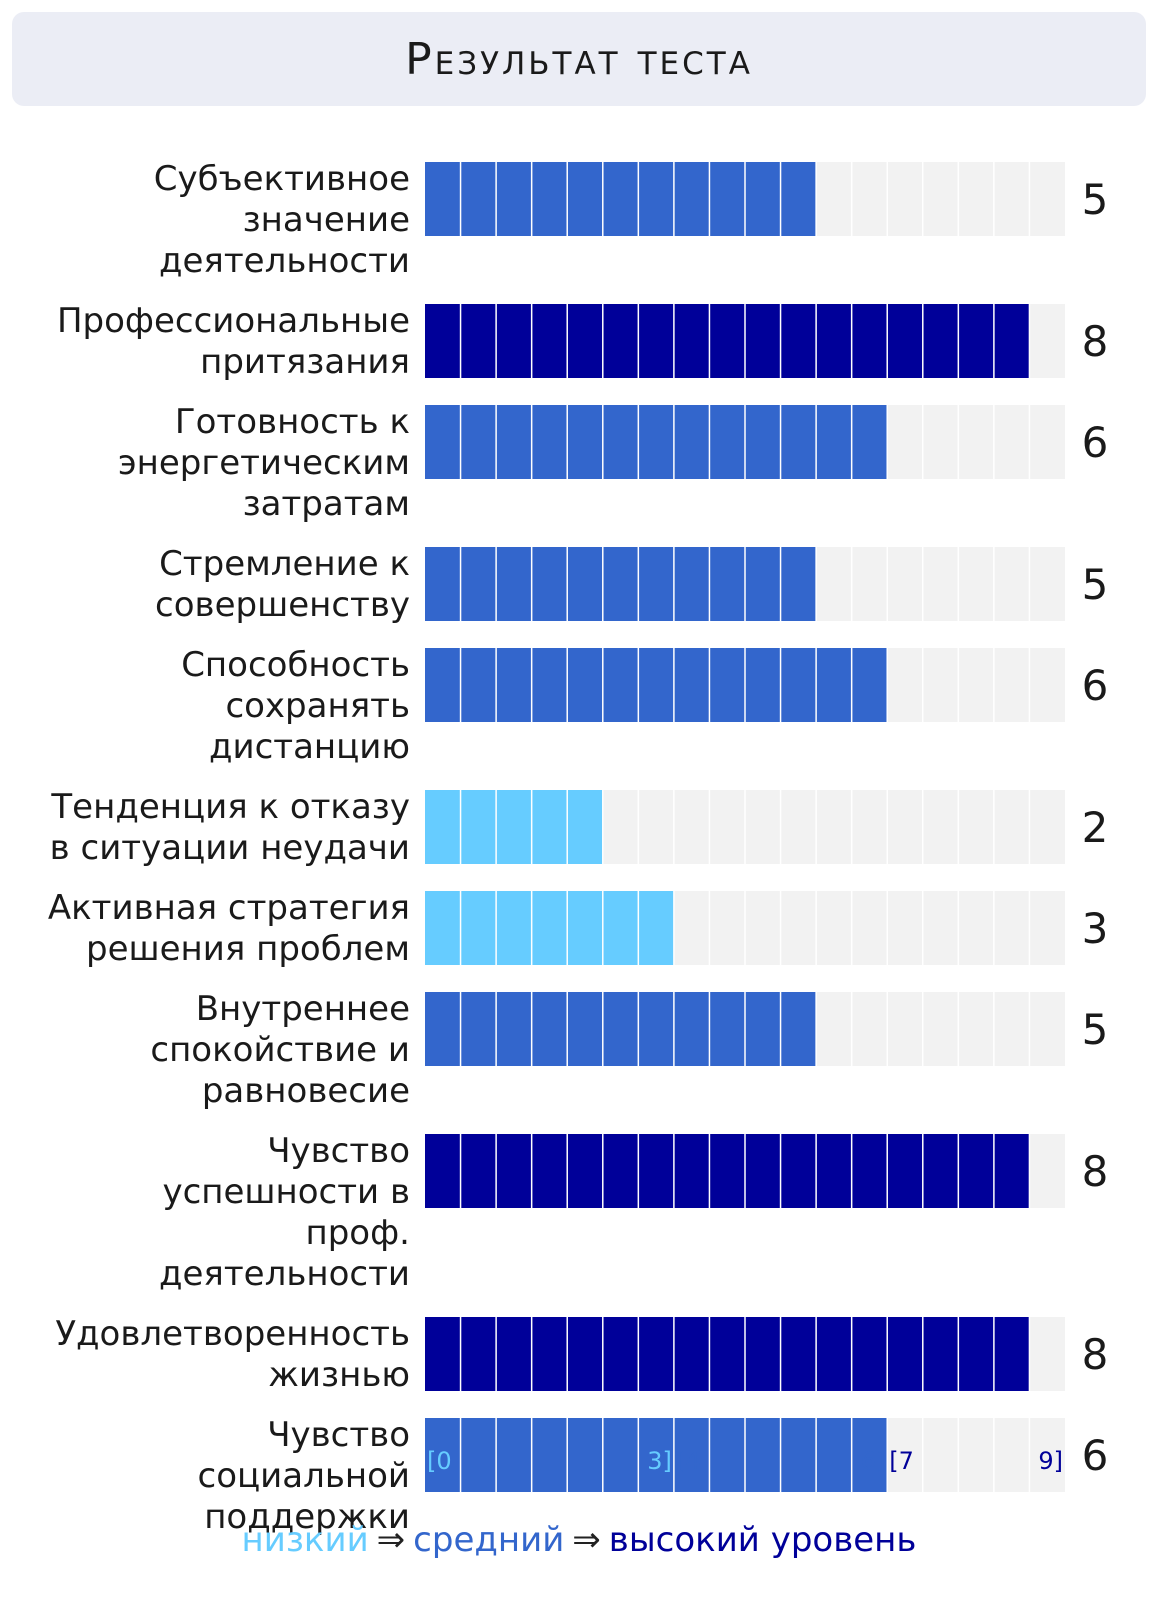 The image size is (1158, 1600). I want to click on scale-tick-label: 3], so click(659, 1461).